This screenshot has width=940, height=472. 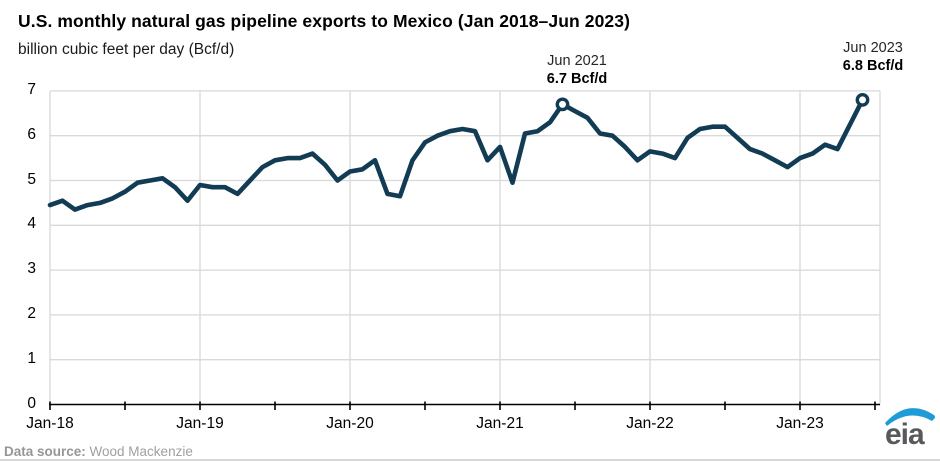 What do you see at coordinates (31, 224) in the screenshot?
I see `y-axis-label: 4` at bounding box center [31, 224].